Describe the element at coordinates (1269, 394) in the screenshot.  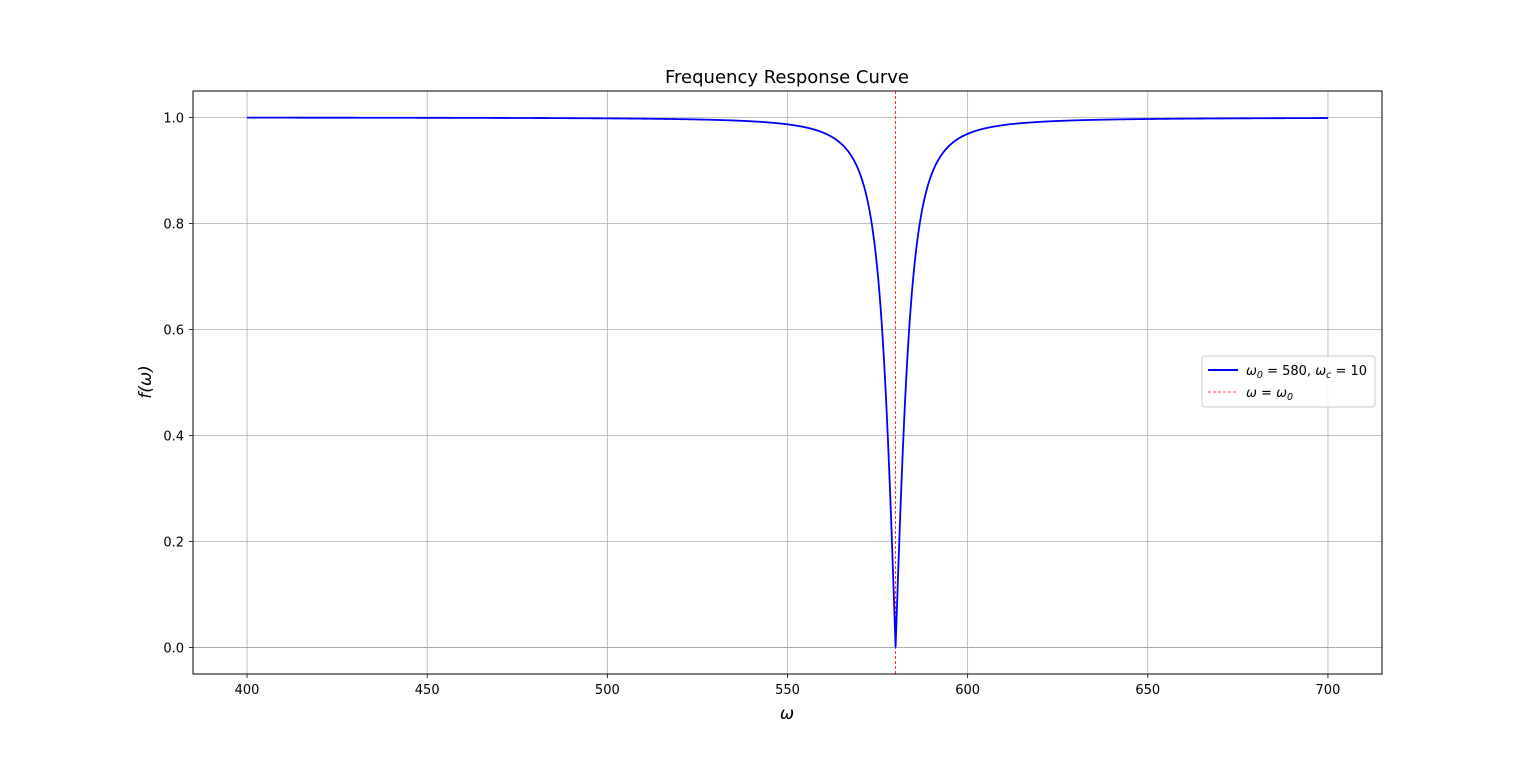
I see `legend-entry-omega0: ω = ω0` at that location.